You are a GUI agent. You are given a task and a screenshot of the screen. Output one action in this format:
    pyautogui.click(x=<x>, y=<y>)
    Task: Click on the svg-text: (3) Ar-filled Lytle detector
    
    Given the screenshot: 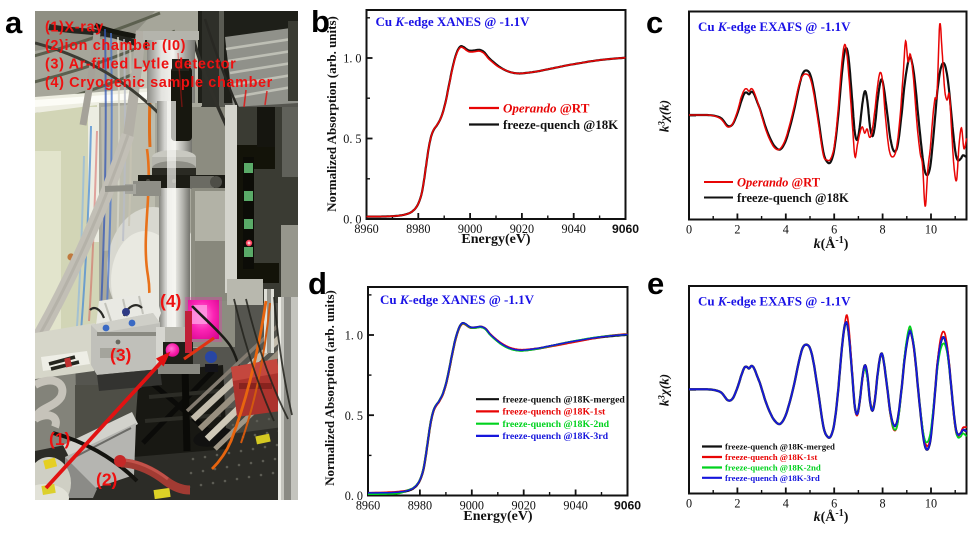 What is the action you would take?
    pyautogui.click(x=140, y=65)
    